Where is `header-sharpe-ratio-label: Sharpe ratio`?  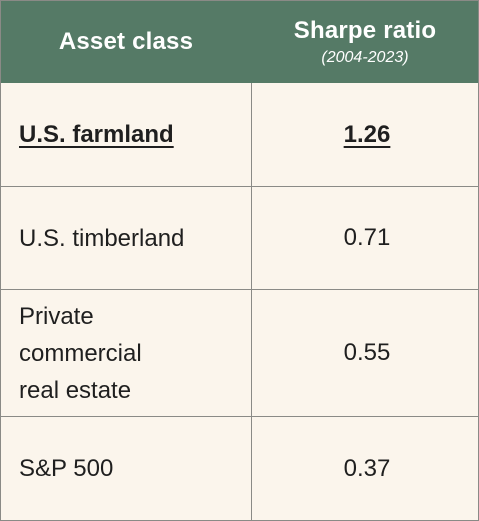 header-sharpe-ratio-label: Sharpe ratio is located at coordinates (365, 30).